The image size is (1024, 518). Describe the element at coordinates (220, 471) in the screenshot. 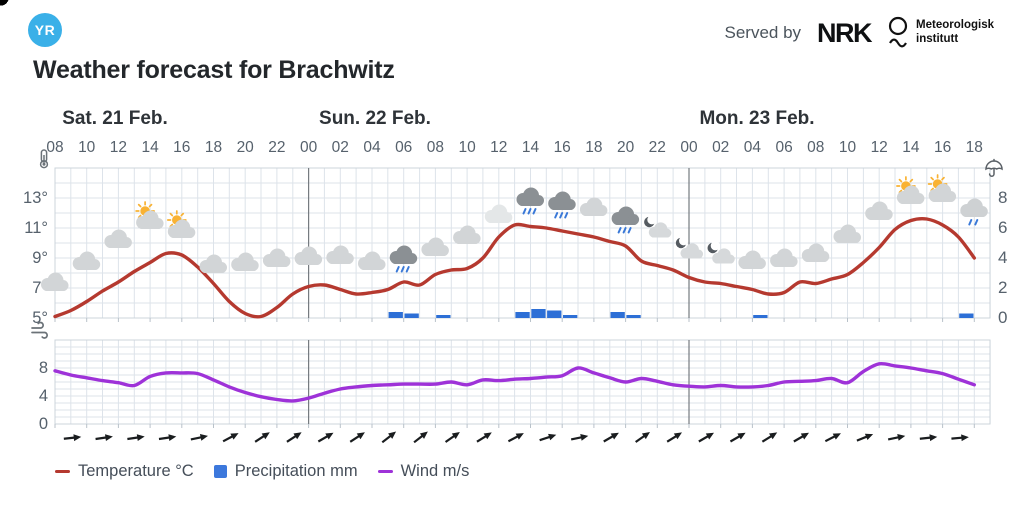

I see `precipitation-legend-swatch` at that location.